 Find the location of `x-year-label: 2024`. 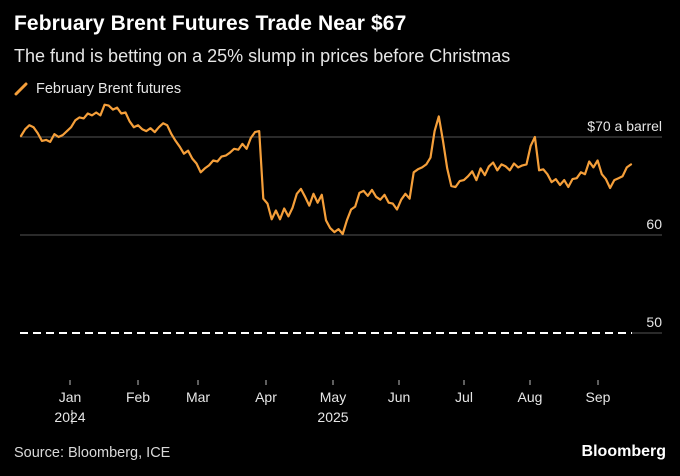

x-year-label: 2024 is located at coordinates (69, 417).